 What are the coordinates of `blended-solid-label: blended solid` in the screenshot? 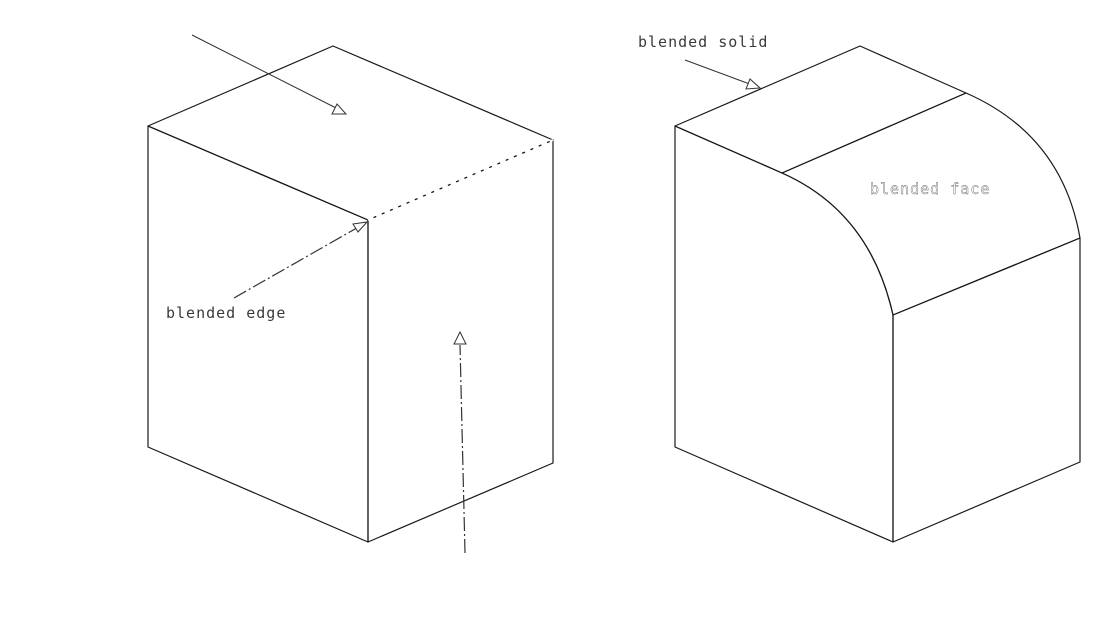 It's located at (703, 42).